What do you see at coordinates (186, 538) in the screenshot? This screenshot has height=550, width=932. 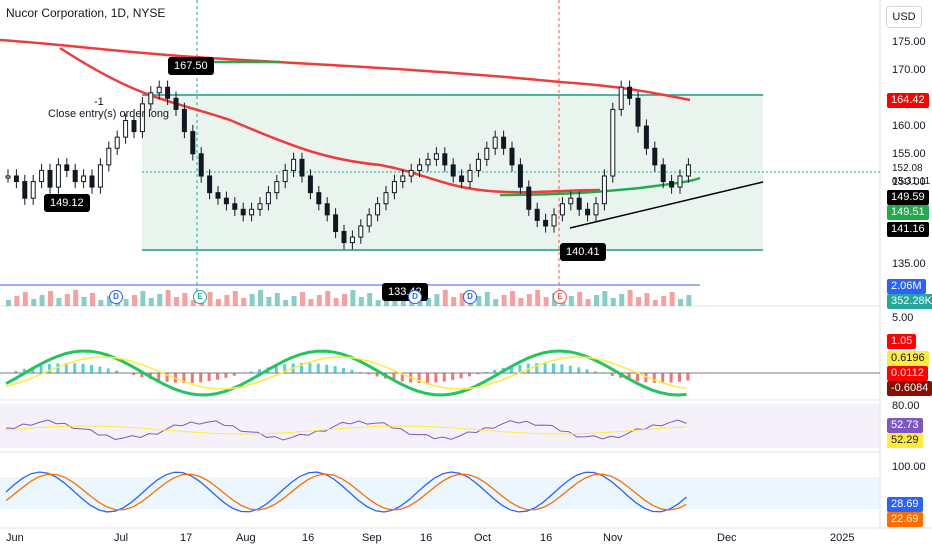 I see `time-tick-label: 17` at bounding box center [186, 538].